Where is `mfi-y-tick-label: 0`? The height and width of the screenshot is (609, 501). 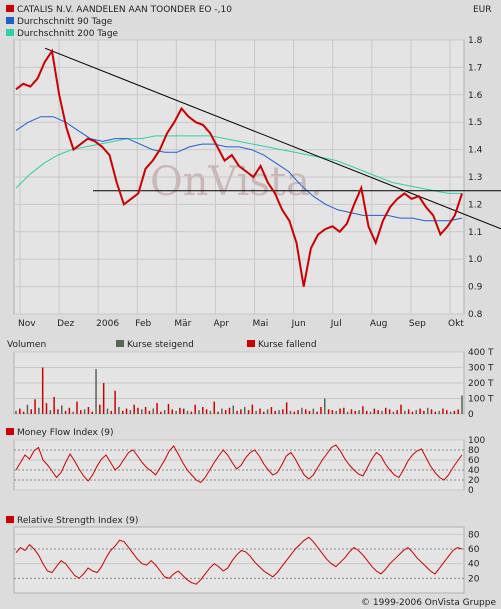 mfi-y-tick-label: 0 is located at coordinates (471, 491).